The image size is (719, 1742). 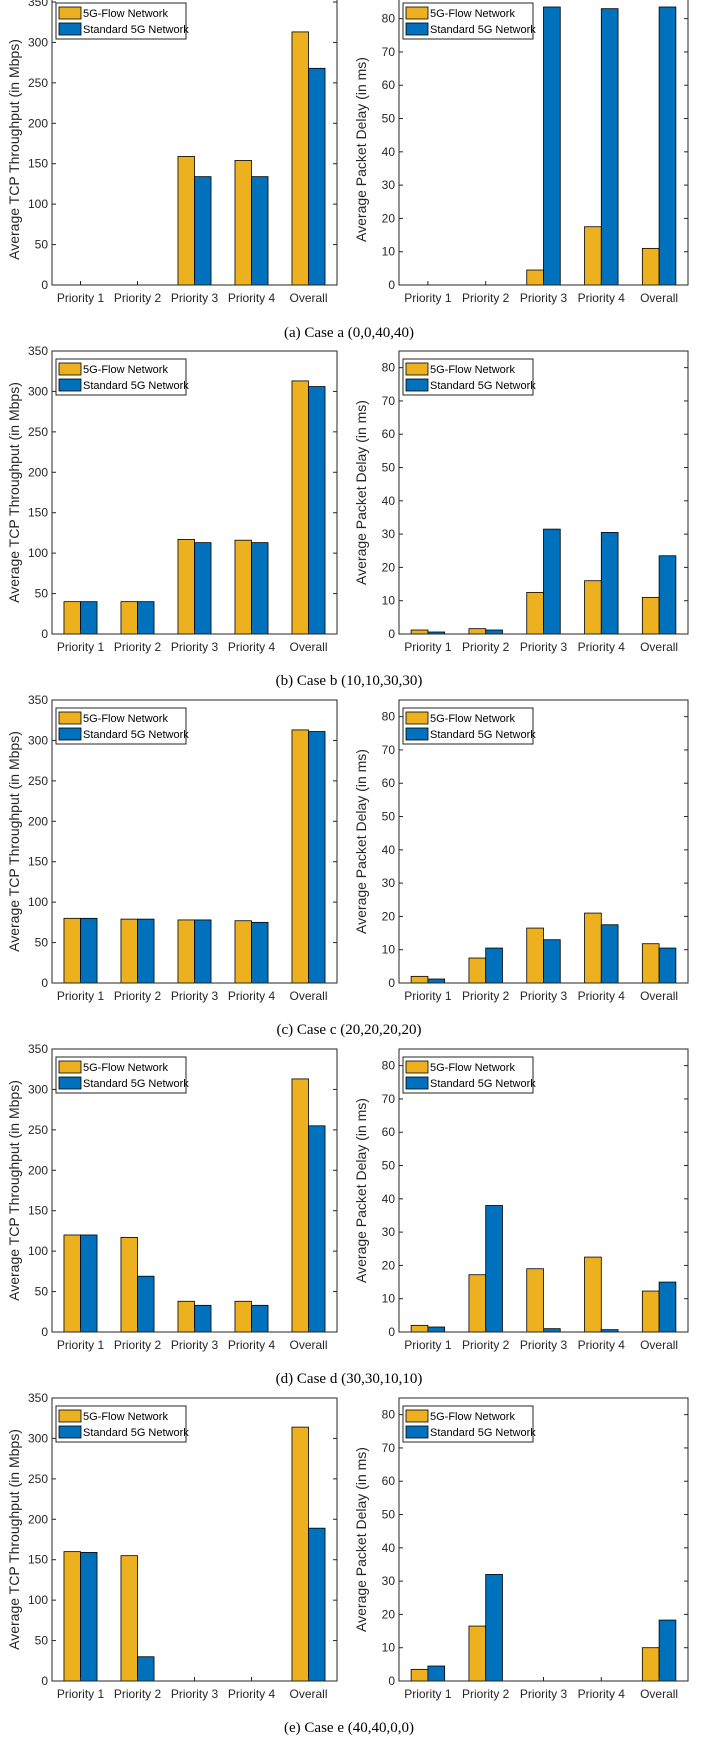 I want to click on y-tick-label: 150, so click(x=38, y=862).